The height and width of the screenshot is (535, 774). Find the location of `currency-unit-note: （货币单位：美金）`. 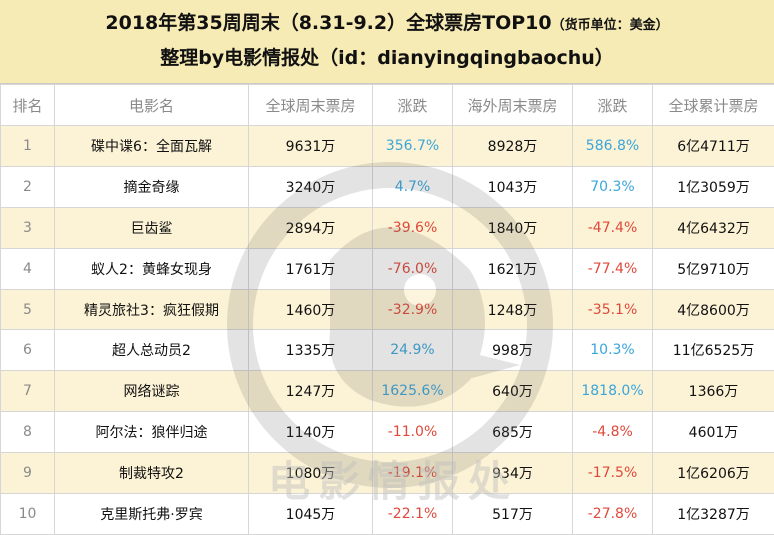

currency-unit-note: （货币单位：美金） is located at coordinates (610, 25).